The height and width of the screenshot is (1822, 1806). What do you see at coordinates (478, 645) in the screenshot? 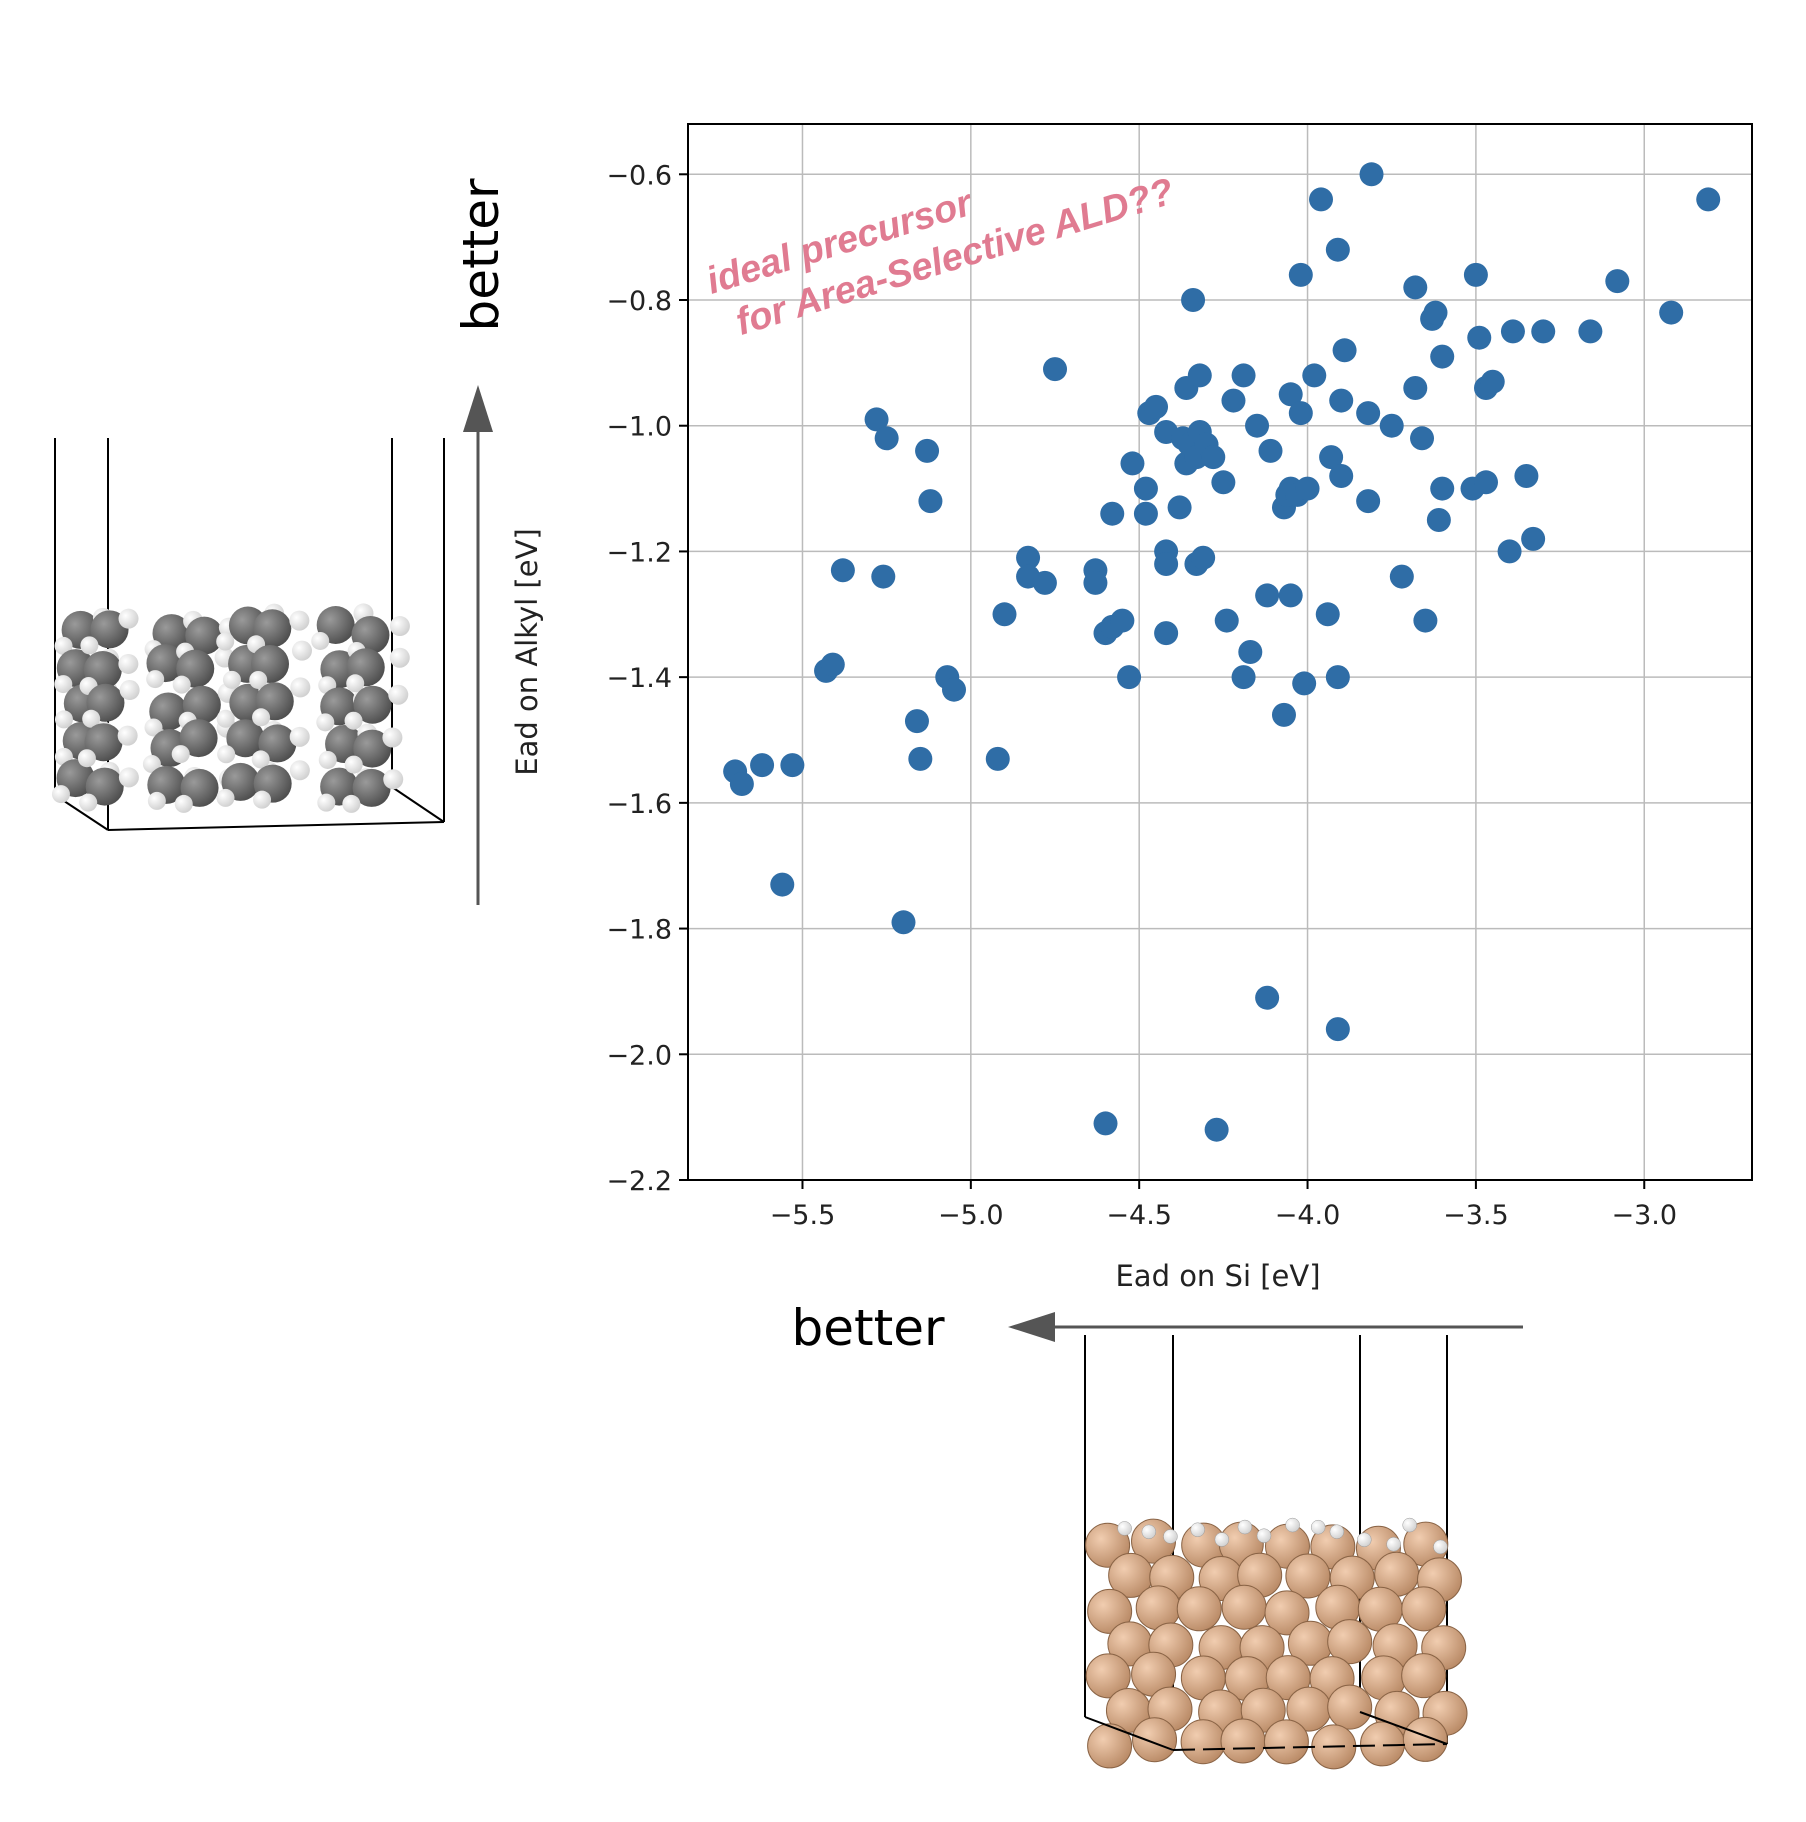
I see `vertical-better-arrow` at bounding box center [478, 645].